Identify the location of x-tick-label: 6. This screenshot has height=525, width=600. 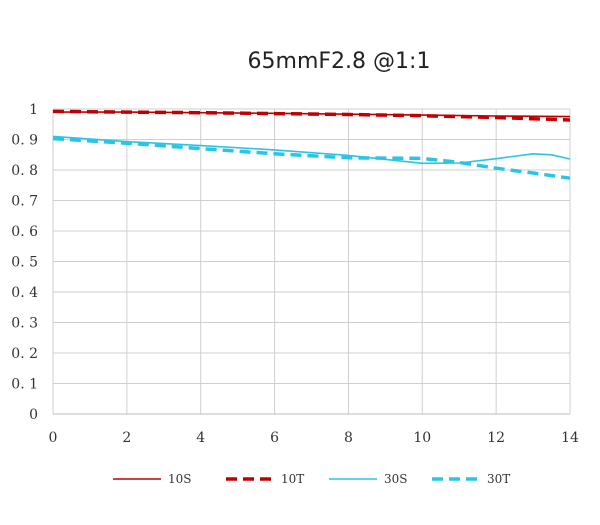
(274, 438).